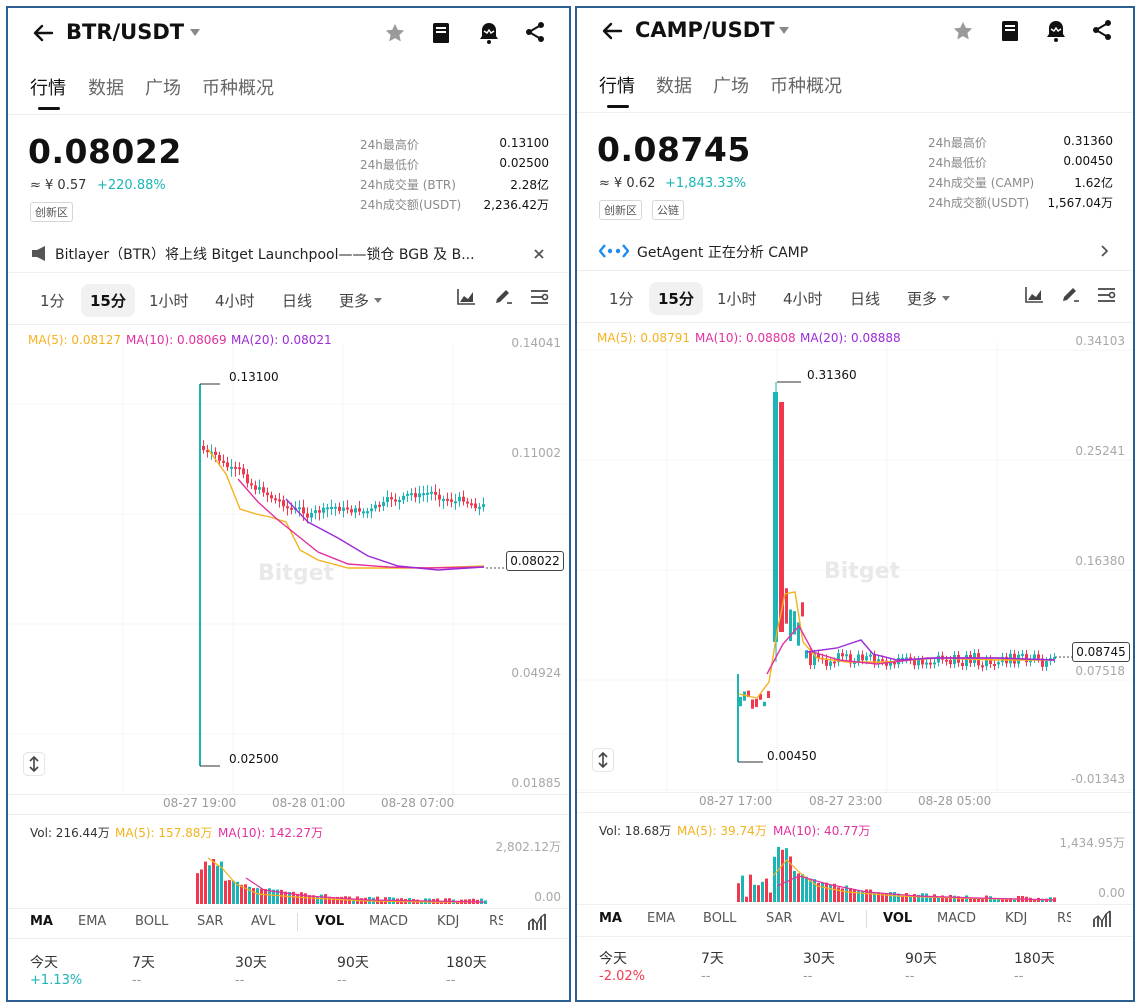  I want to click on ma20-legend: MA(20): 0.08888, so click(850, 338).